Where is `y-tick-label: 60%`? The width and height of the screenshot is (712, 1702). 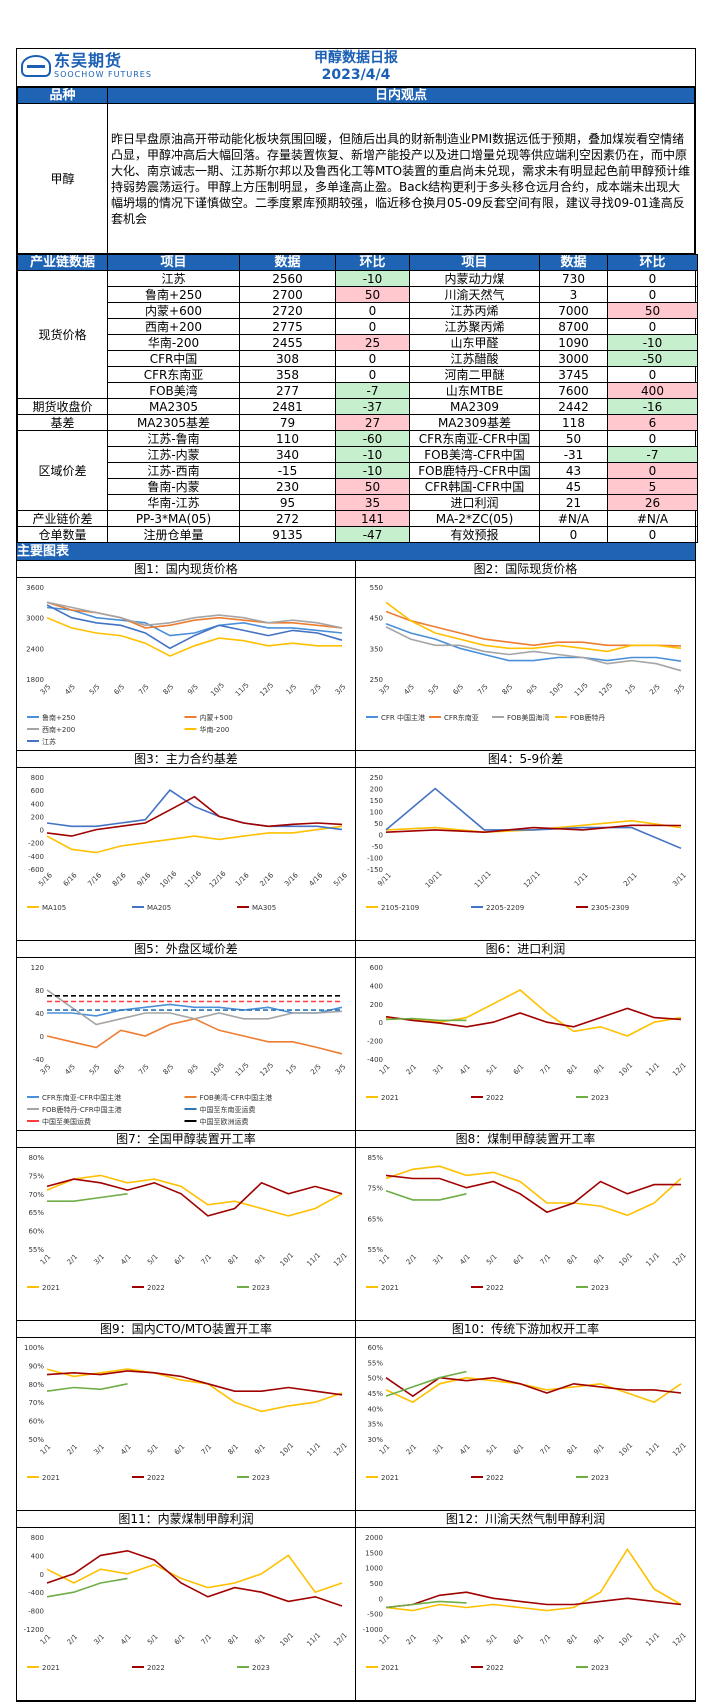
y-tick-label: 60% is located at coordinates (375, 1348).